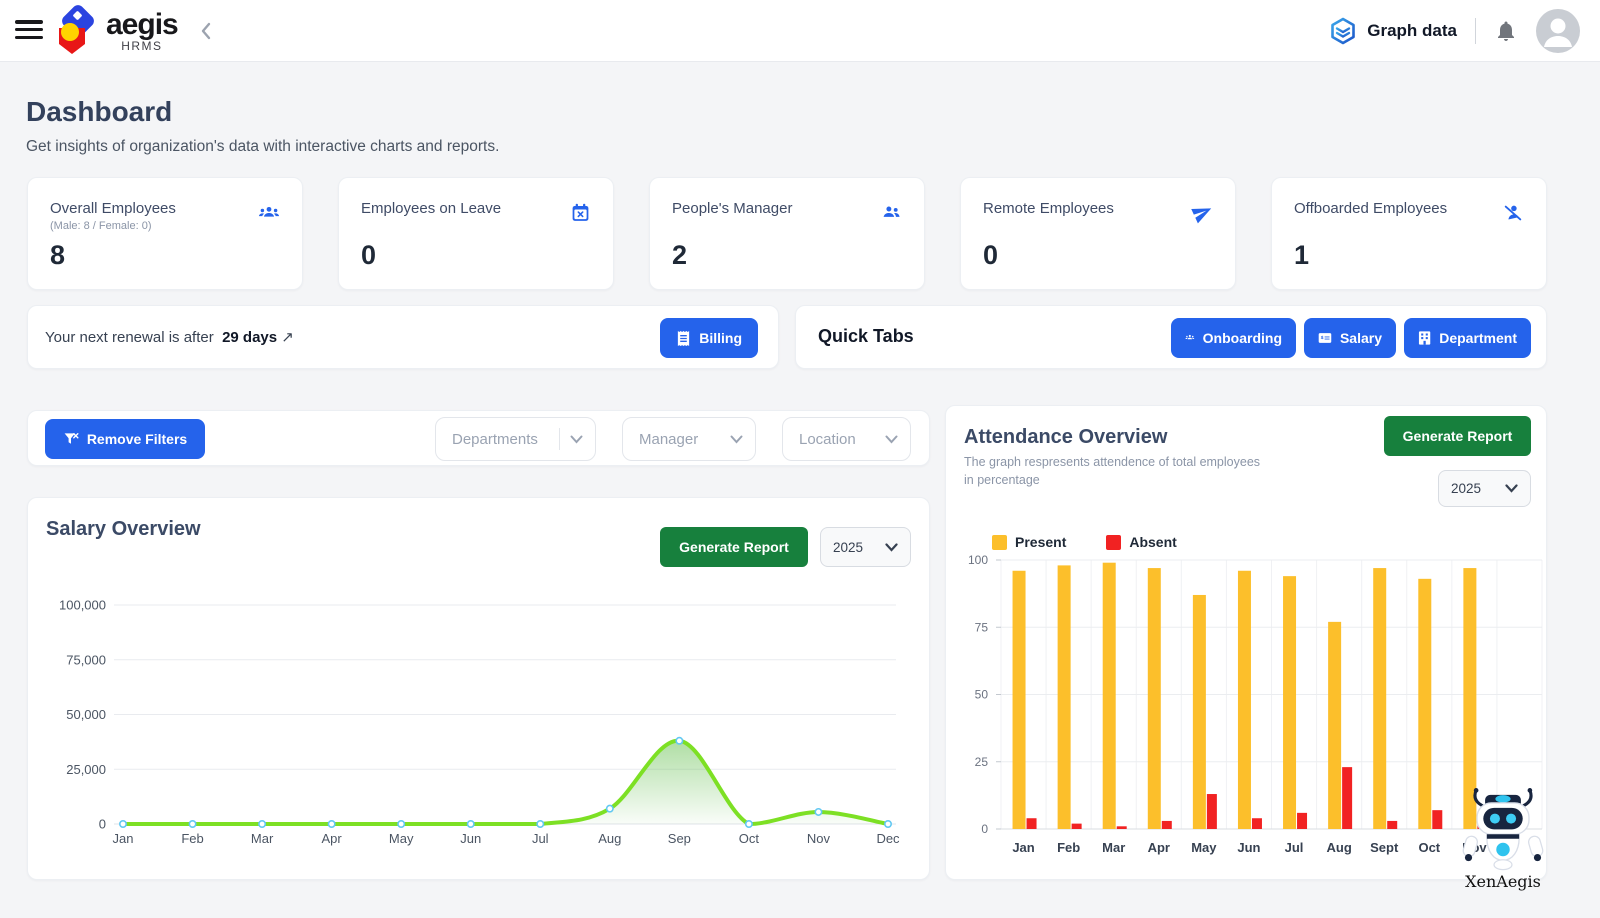 The height and width of the screenshot is (918, 1600). Describe the element at coordinates (1141, 542) in the screenshot. I see `legend-item-absent: Absent` at that location.